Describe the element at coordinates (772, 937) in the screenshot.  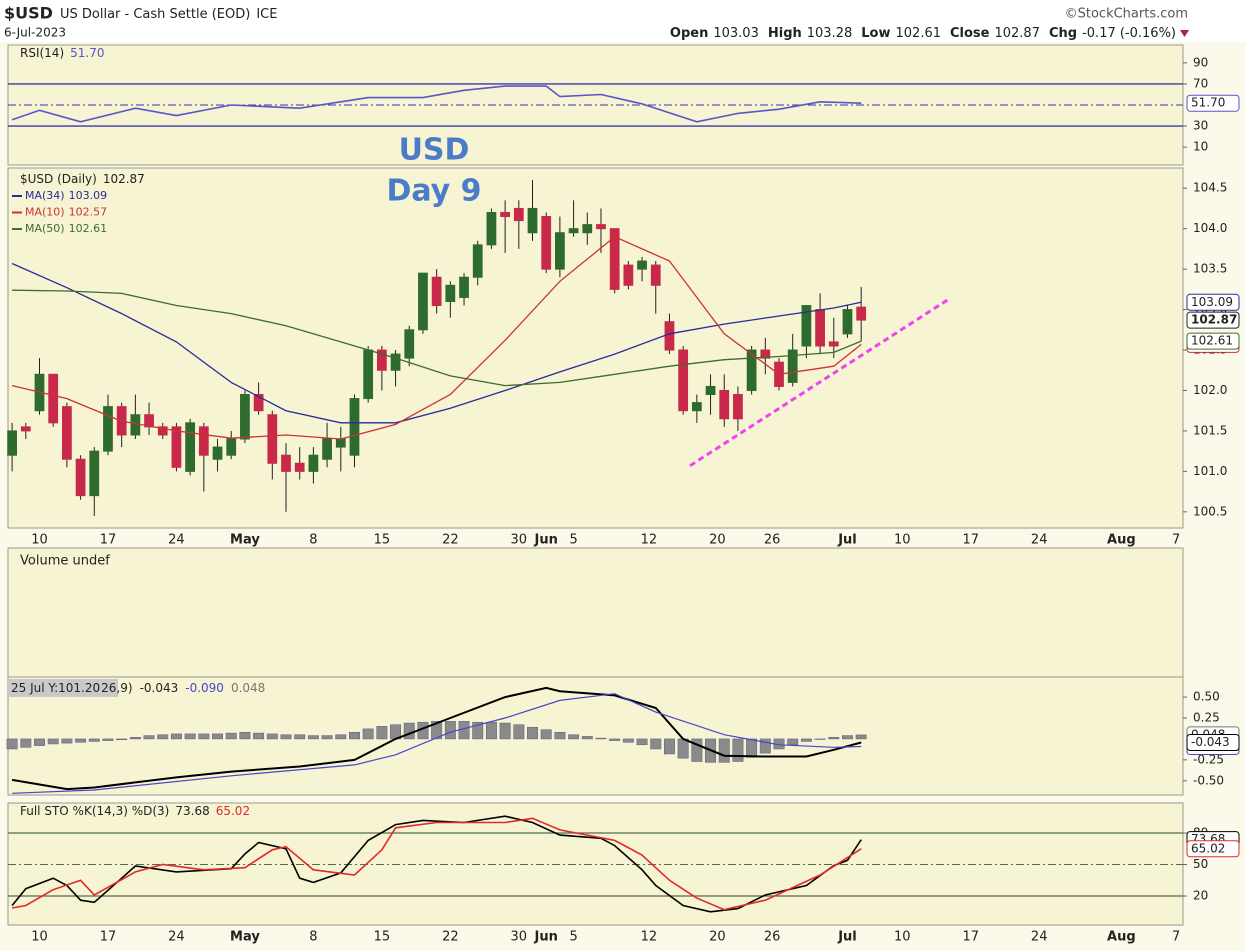
I see `x-tick-label: 26` at that location.